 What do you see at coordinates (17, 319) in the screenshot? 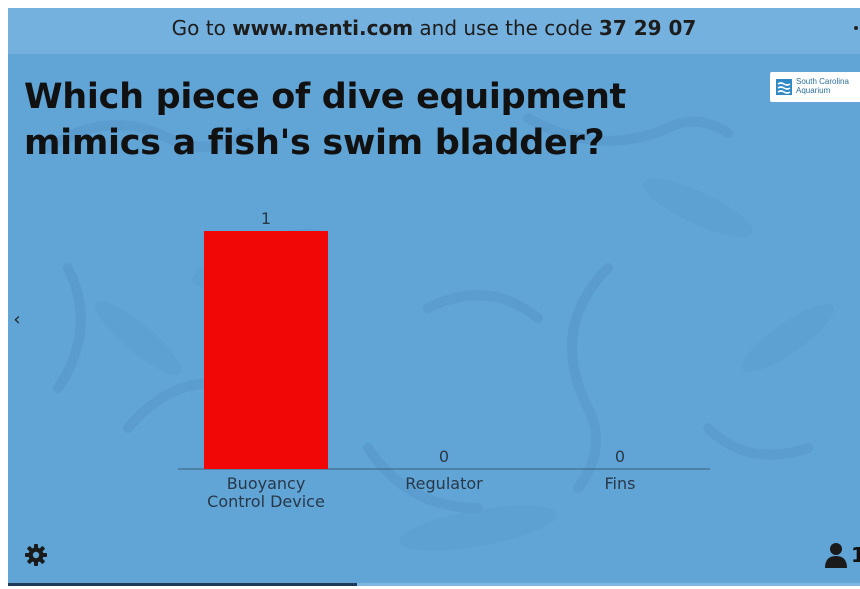
I see `chevron-left-icon: ‹` at bounding box center [17, 319].